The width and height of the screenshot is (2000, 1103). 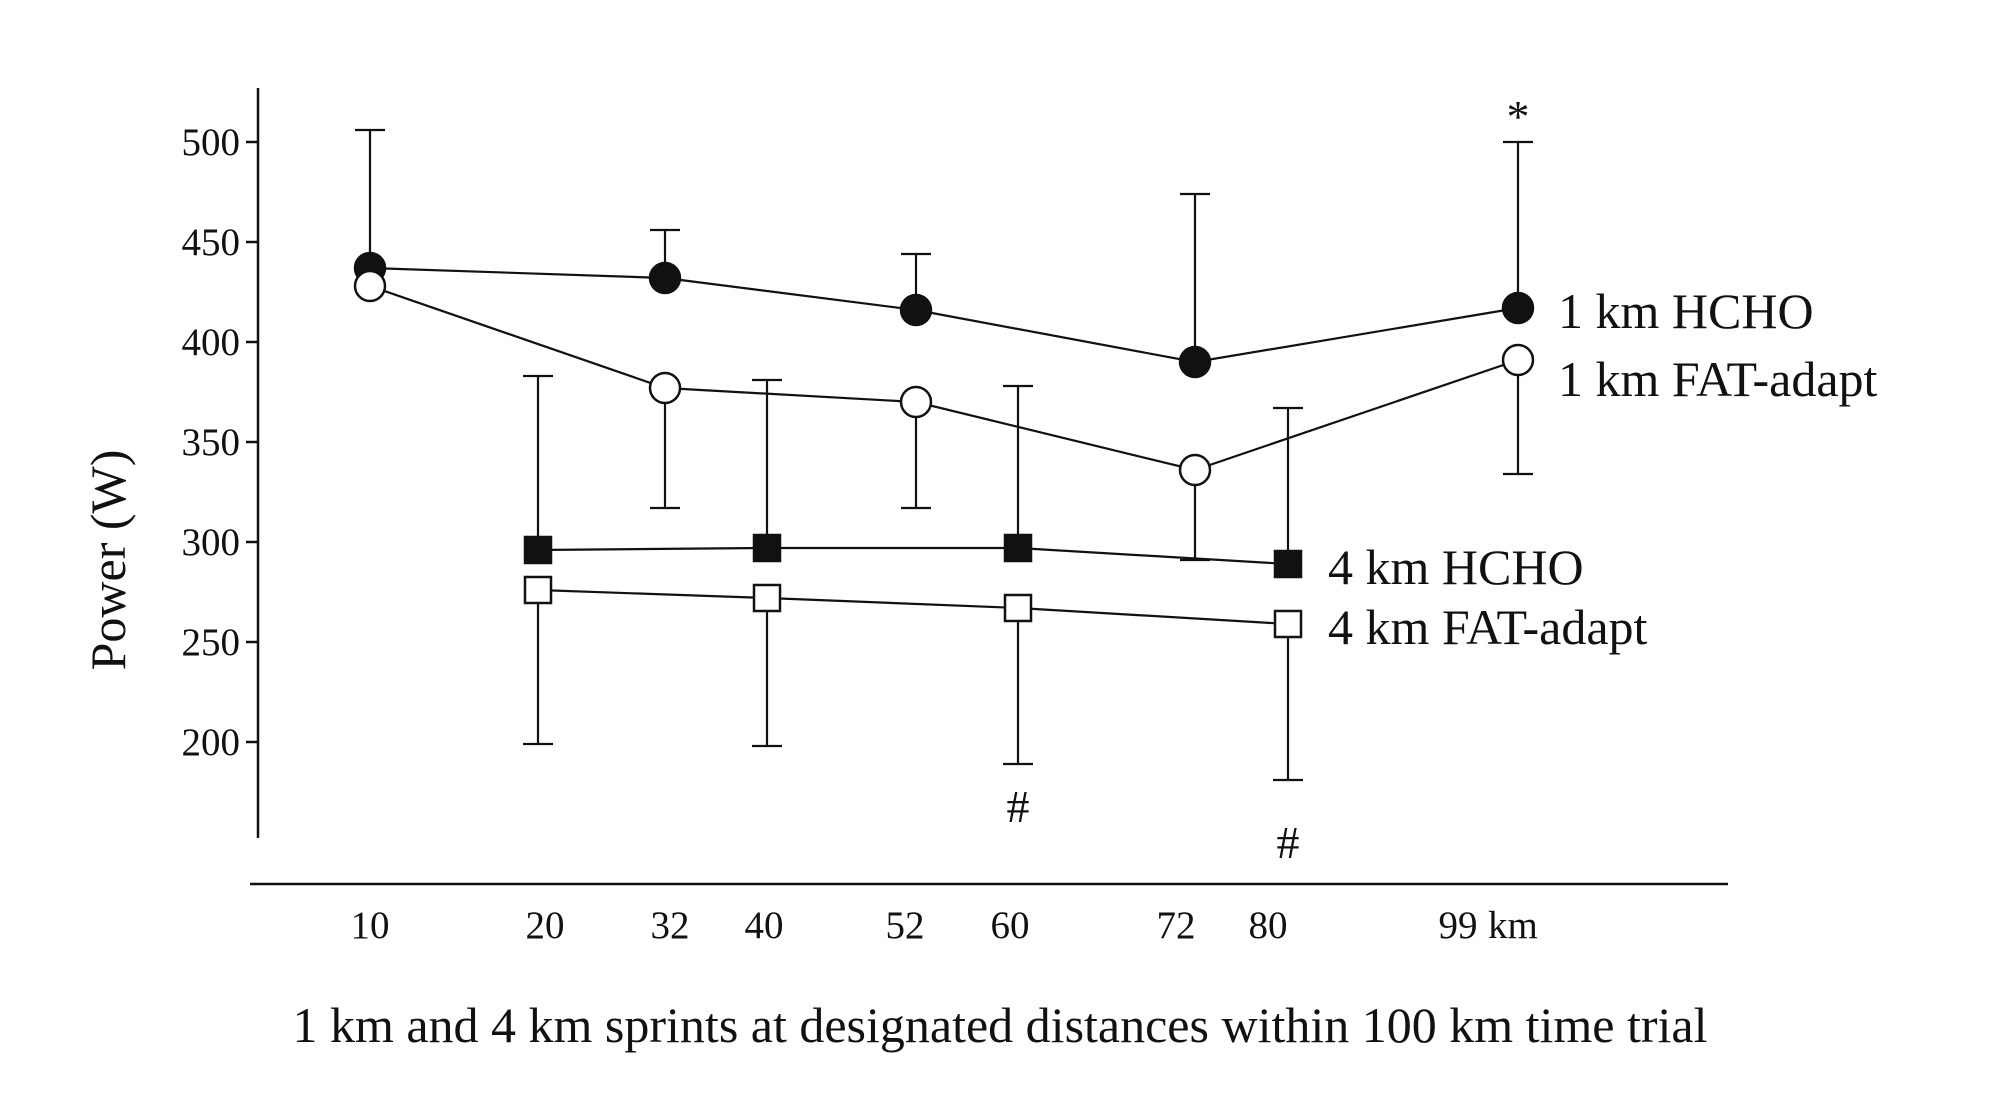 What do you see at coordinates (1513, 925) in the screenshot?
I see `x-unit-label: km` at bounding box center [1513, 925].